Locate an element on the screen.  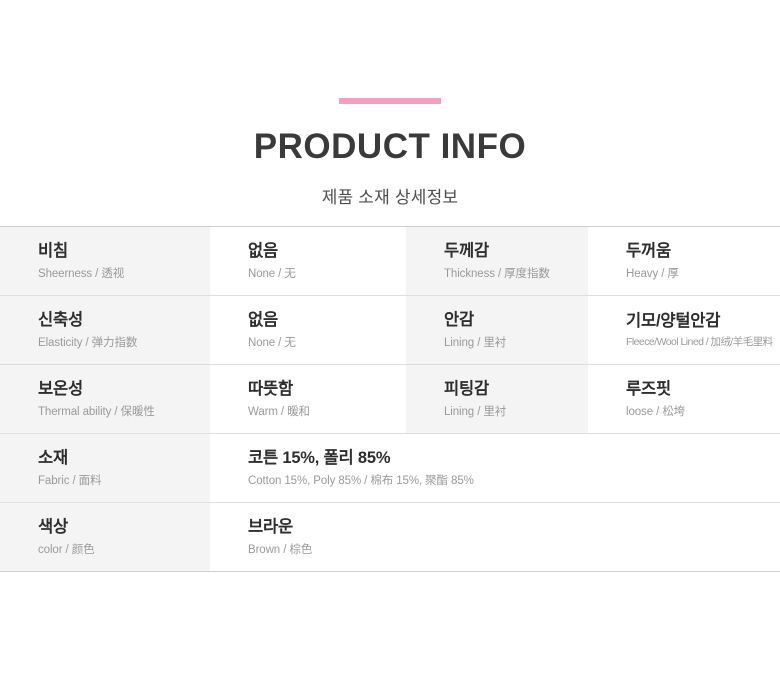
label-ko: 신축성 is located at coordinates (60, 320).